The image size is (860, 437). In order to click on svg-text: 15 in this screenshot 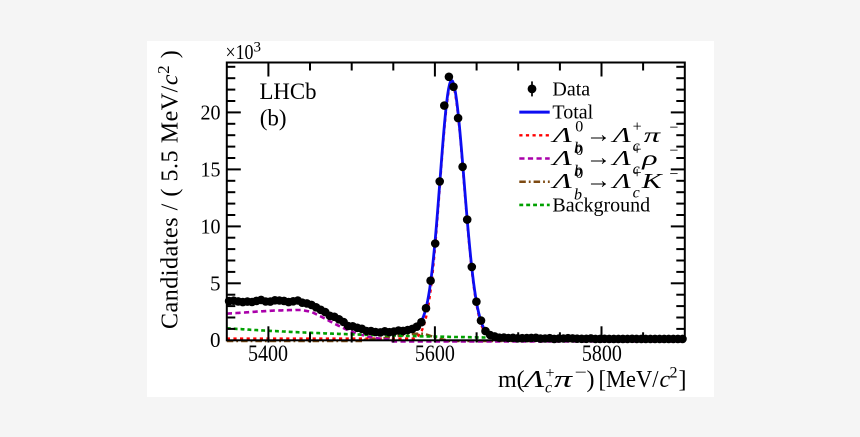, I will do `click(211, 169)`.